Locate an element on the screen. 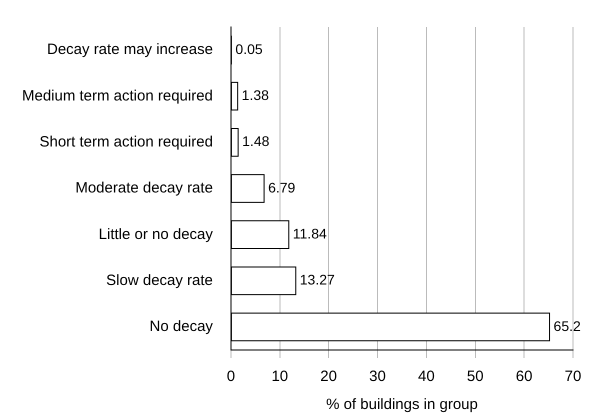 This screenshot has height=416, width=599. y-tick-label: Medium term action required is located at coordinates (117, 95).